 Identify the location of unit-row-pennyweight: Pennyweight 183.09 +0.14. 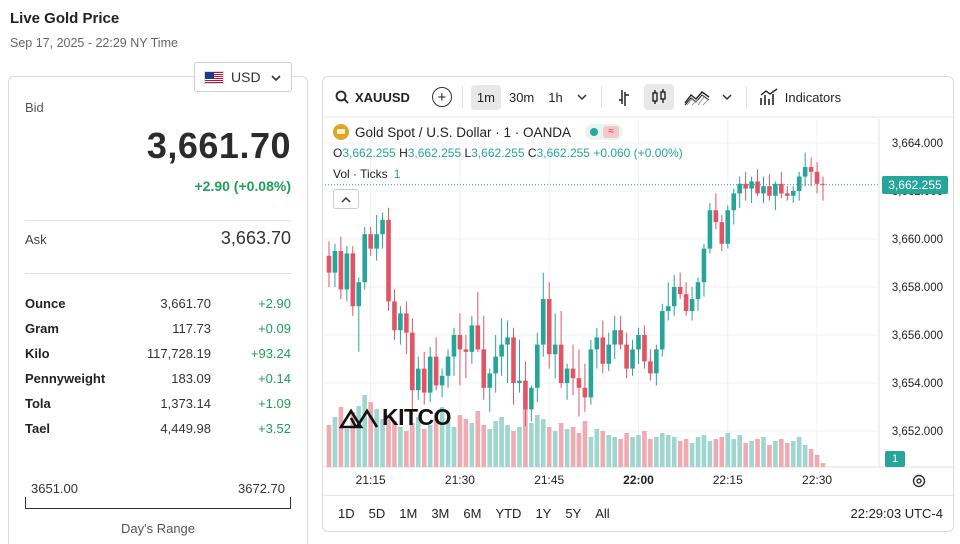
(158, 378).